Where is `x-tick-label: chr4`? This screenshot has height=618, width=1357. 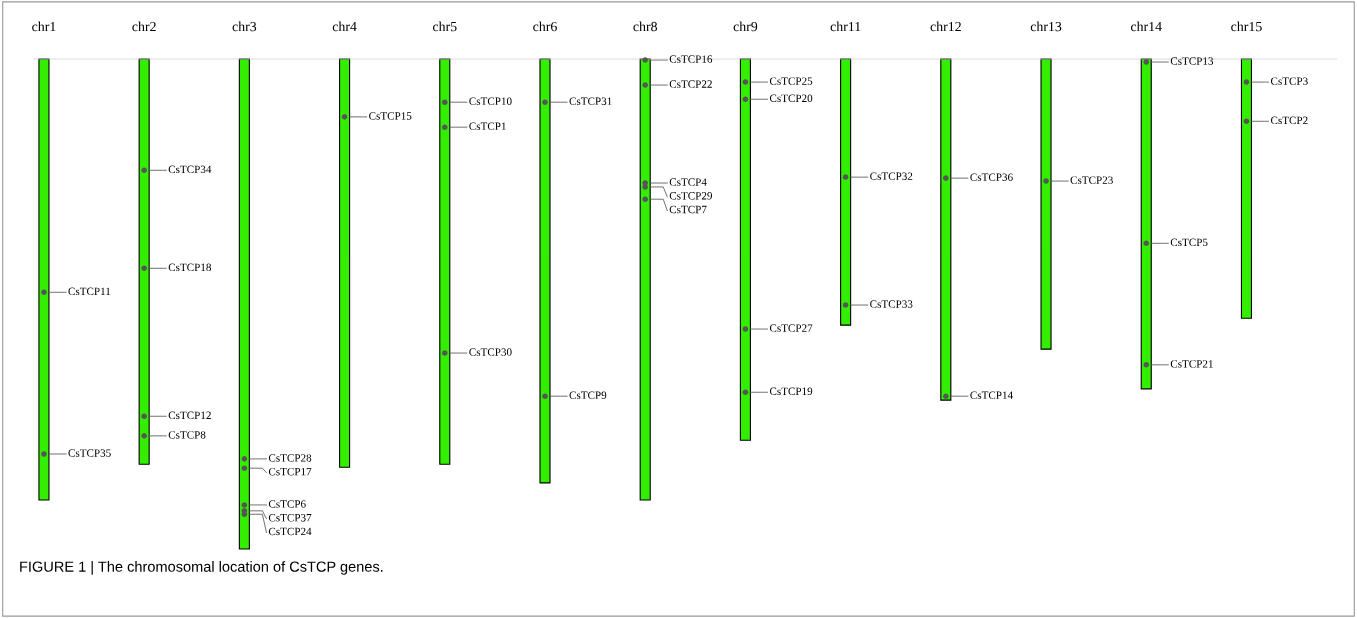
x-tick-label: chr4 is located at coordinates (344, 26).